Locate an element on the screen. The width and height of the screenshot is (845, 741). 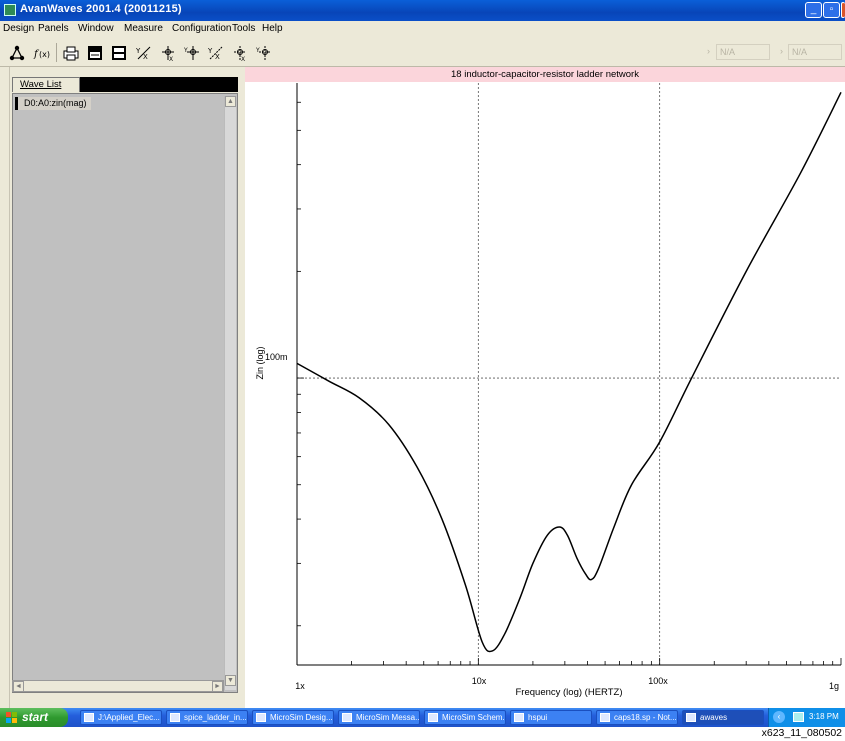
toolbar-separator is located at coordinates (56, 52).